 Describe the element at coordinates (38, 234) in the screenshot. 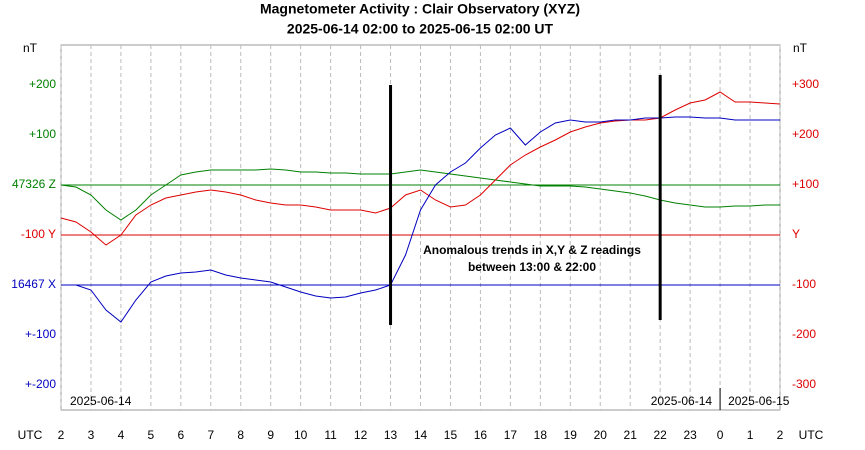

I see `y-tick-label: -100 Y` at that location.